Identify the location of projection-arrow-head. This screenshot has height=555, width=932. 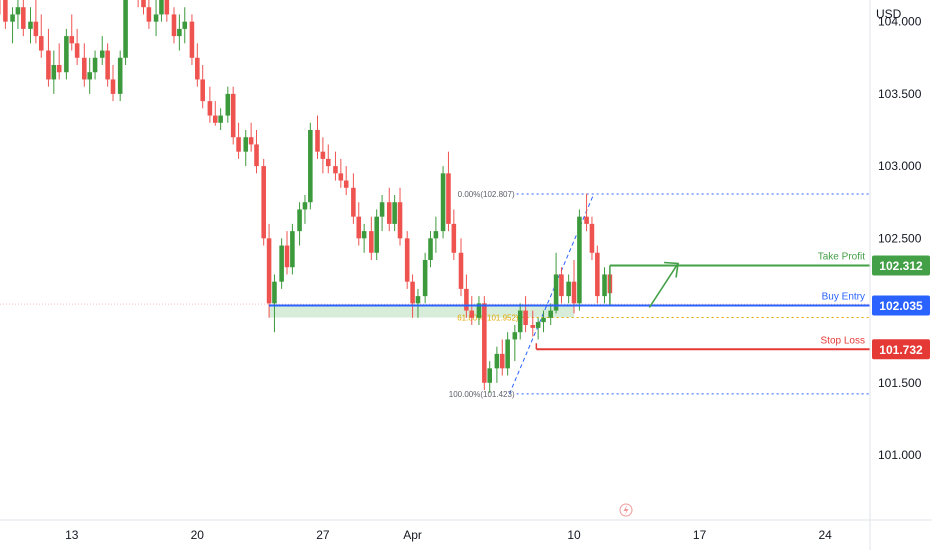
(671, 269).